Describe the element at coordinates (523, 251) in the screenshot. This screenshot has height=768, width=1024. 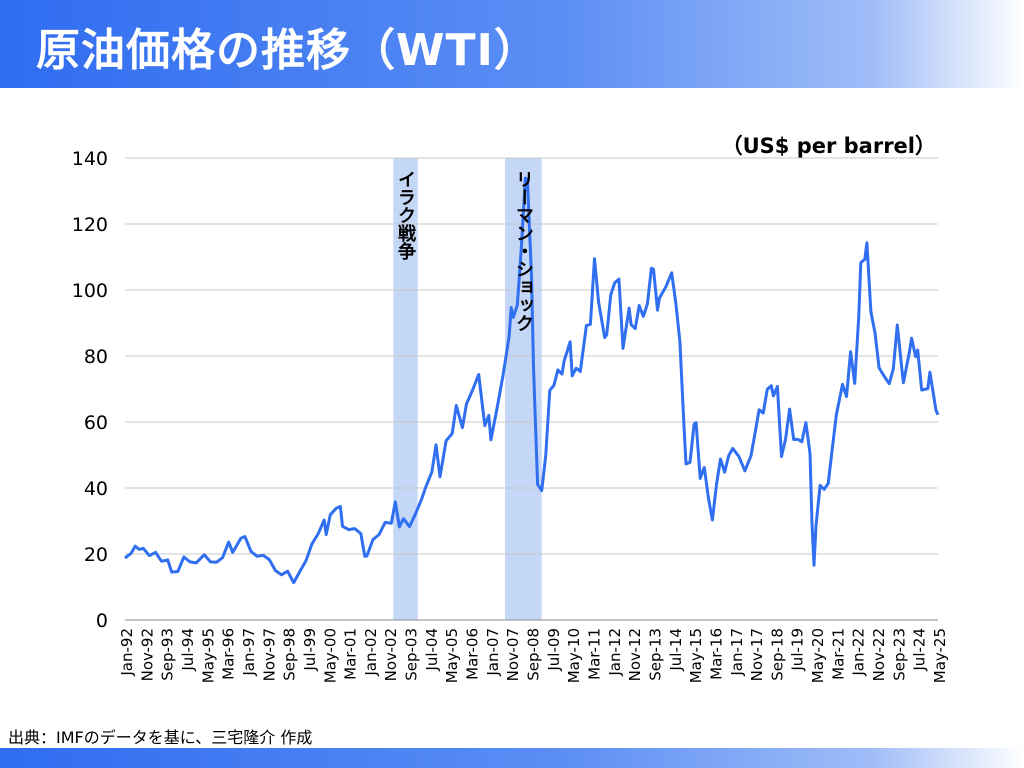
I see `event-label: リーマン・ショック` at that location.